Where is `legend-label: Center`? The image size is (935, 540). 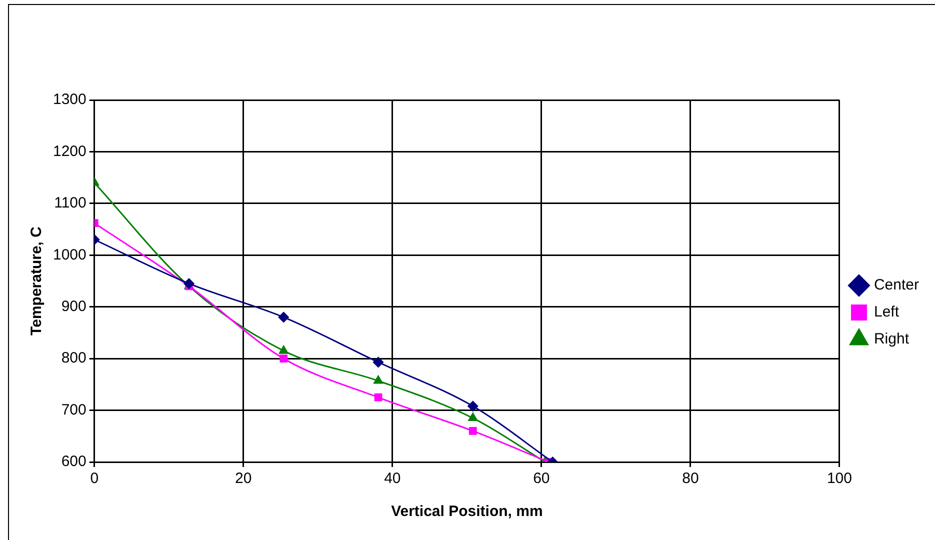
legend-label: Center is located at coordinates (897, 285).